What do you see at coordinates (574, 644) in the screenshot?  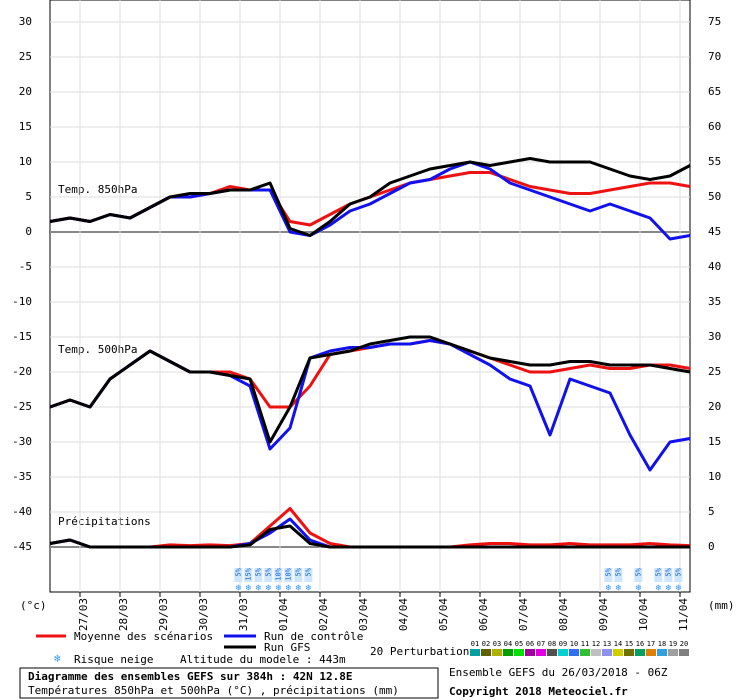 I see `perturbation-number: 10` at bounding box center [574, 644].